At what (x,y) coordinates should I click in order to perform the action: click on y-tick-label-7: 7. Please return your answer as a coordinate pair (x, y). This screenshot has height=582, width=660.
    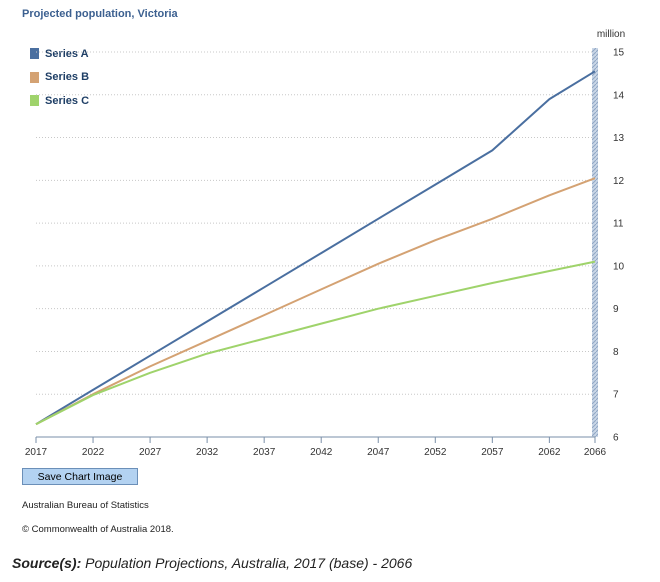
    Looking at the image, I should click on (616, 395).